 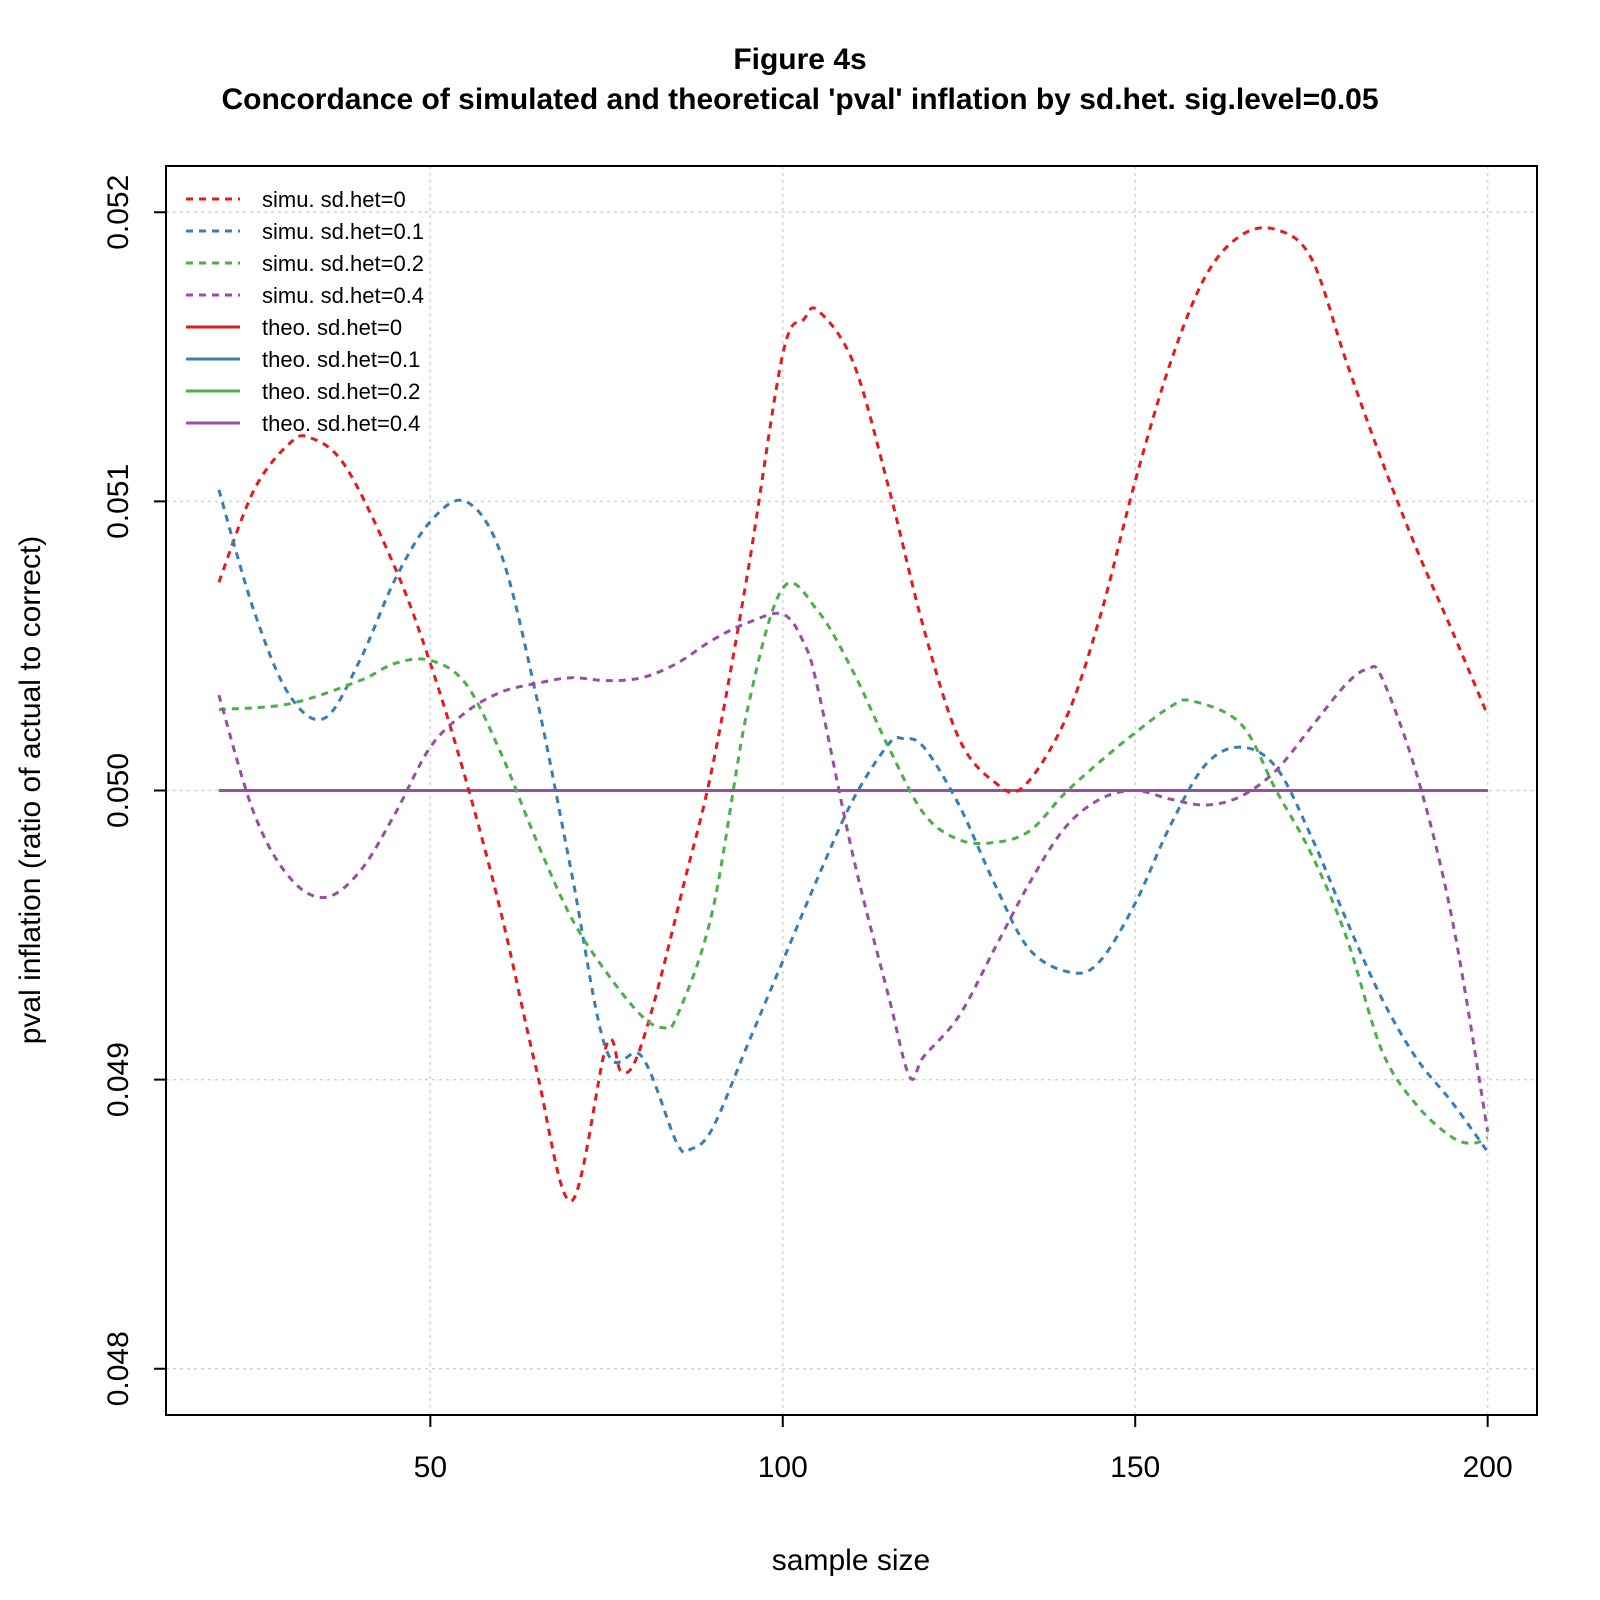 I want to click on x-tick-label: 200, so click(x=1488, y=1467).